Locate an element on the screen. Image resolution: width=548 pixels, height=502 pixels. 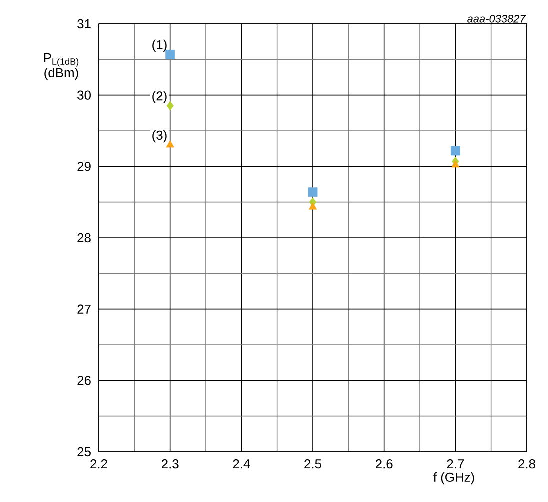
y-tick-label: 26 is located at coordinates (84, 381).